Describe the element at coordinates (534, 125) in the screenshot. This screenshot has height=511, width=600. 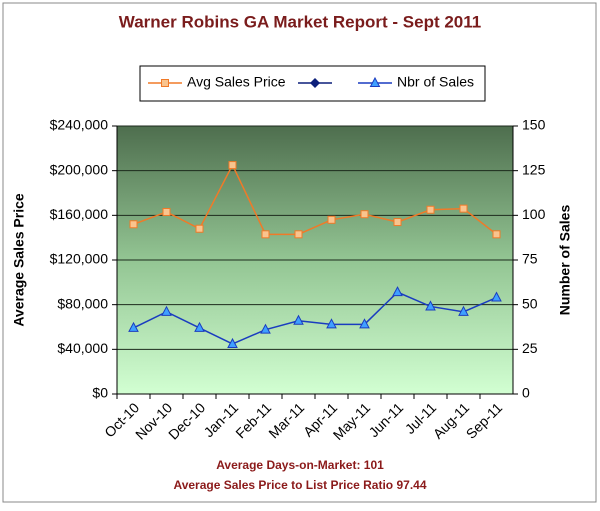
I see `y2-tick-label: 150` at that location.